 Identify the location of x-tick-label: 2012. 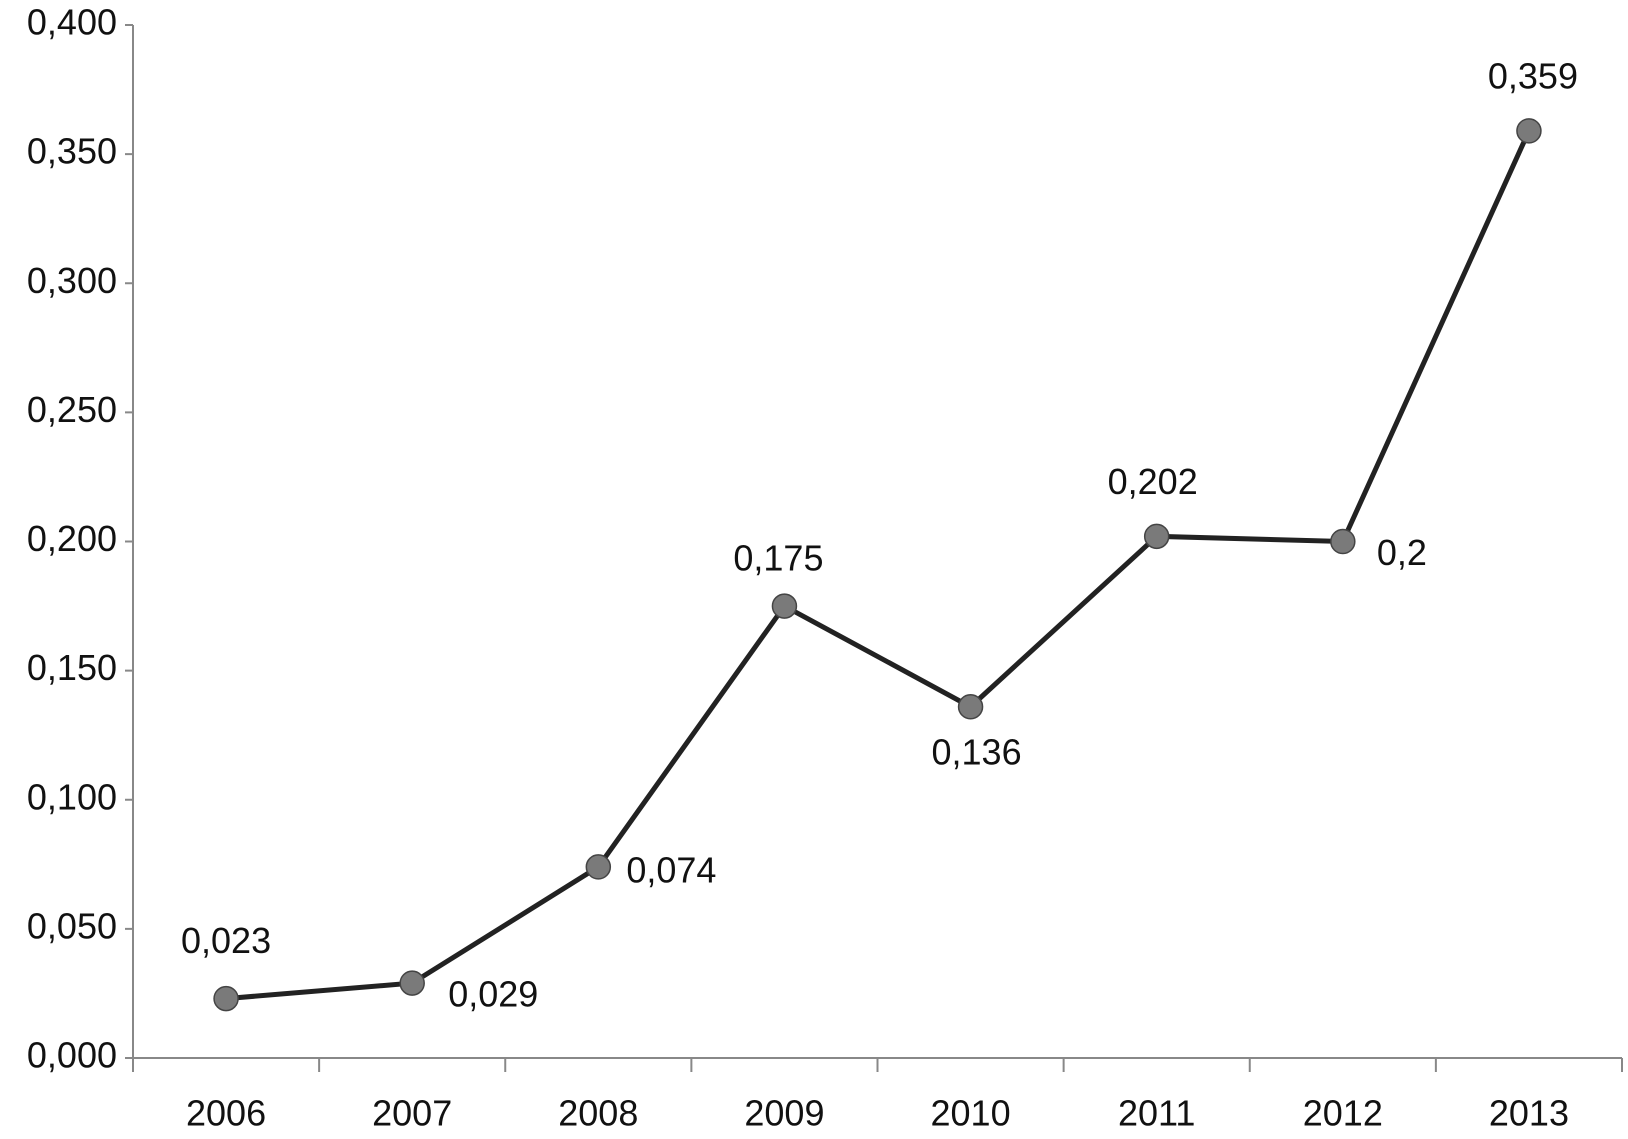
(1343, 1113).